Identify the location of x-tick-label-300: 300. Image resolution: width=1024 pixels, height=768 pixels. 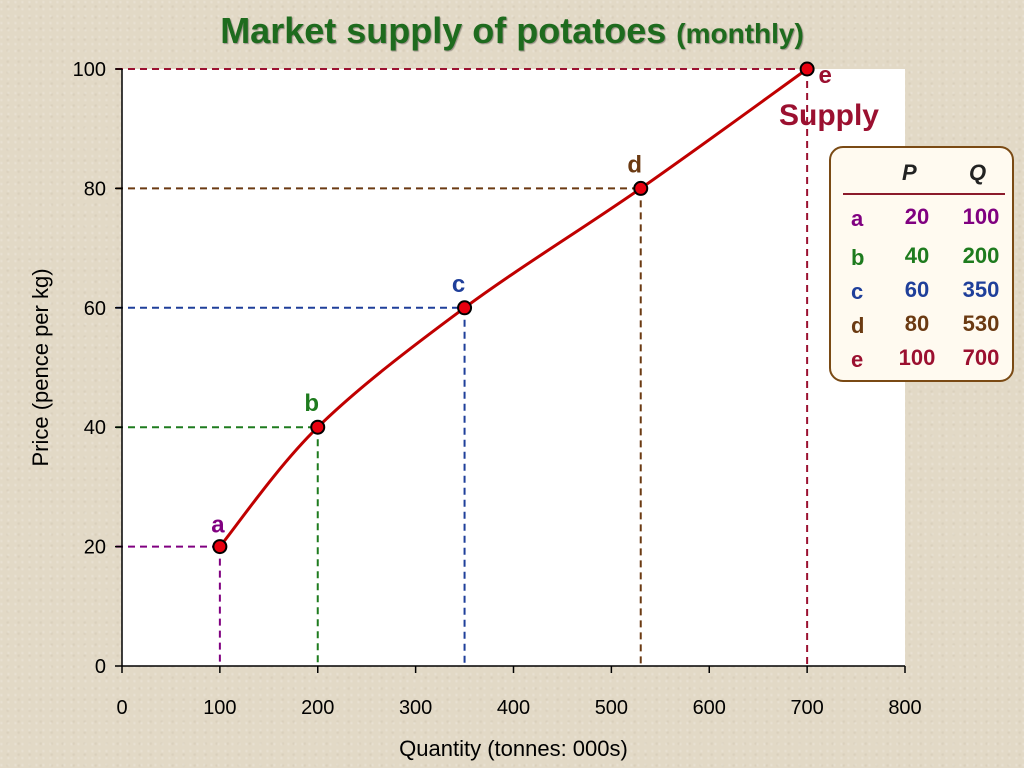
(415, 708).